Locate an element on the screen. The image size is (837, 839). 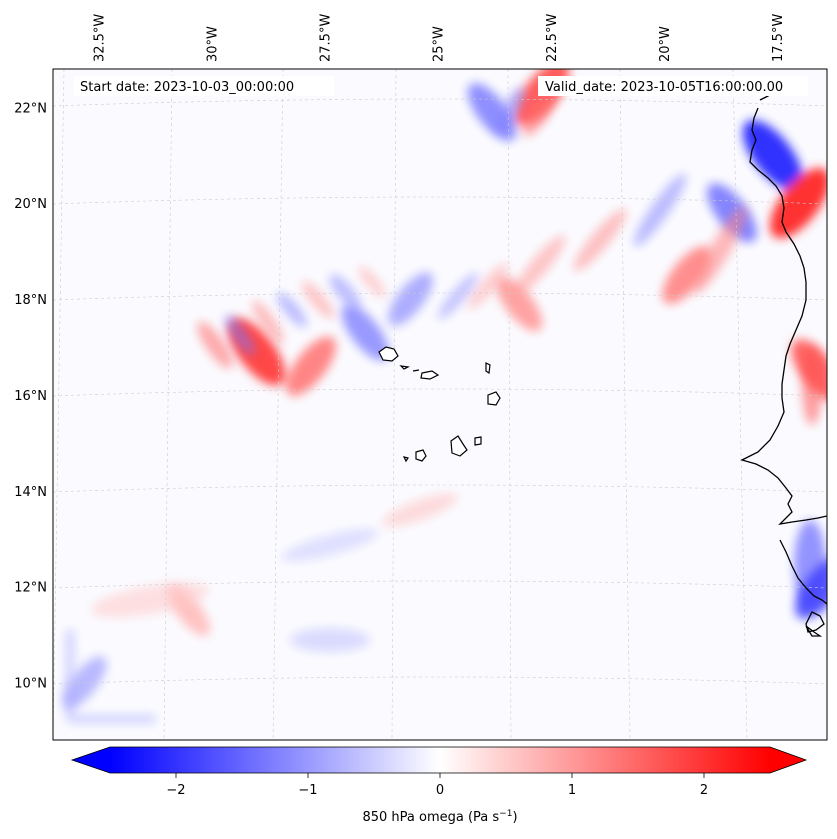
latitude-labels: 22°N 20°N 18°N 16°N 14°N 12°N 10°N is located at coordinates (30, 396).